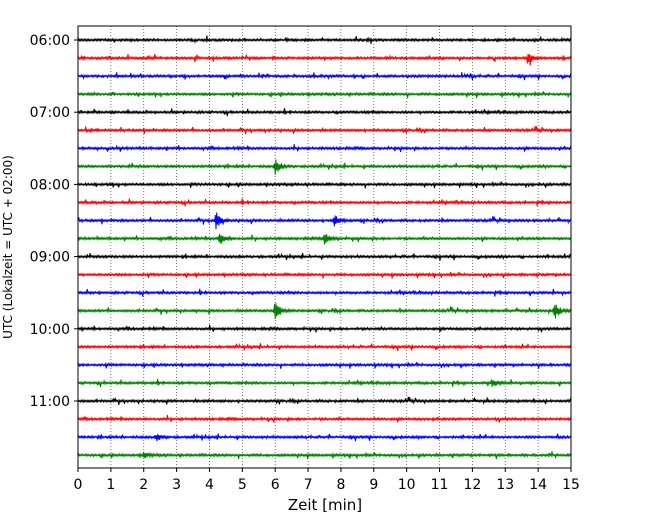 This screenshot has width=650, height=520. I want to click on y-axis-title: UTC (Lokalzeit = UTC + 02:00), so click(8, 247).